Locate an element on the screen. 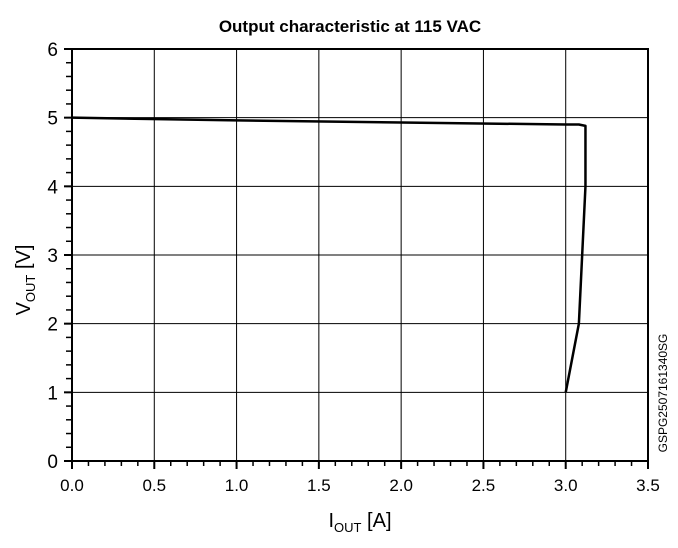 This screenshot has height=548, width=678. x-tick-label: 2.0 is located at coordinates (401, 485).